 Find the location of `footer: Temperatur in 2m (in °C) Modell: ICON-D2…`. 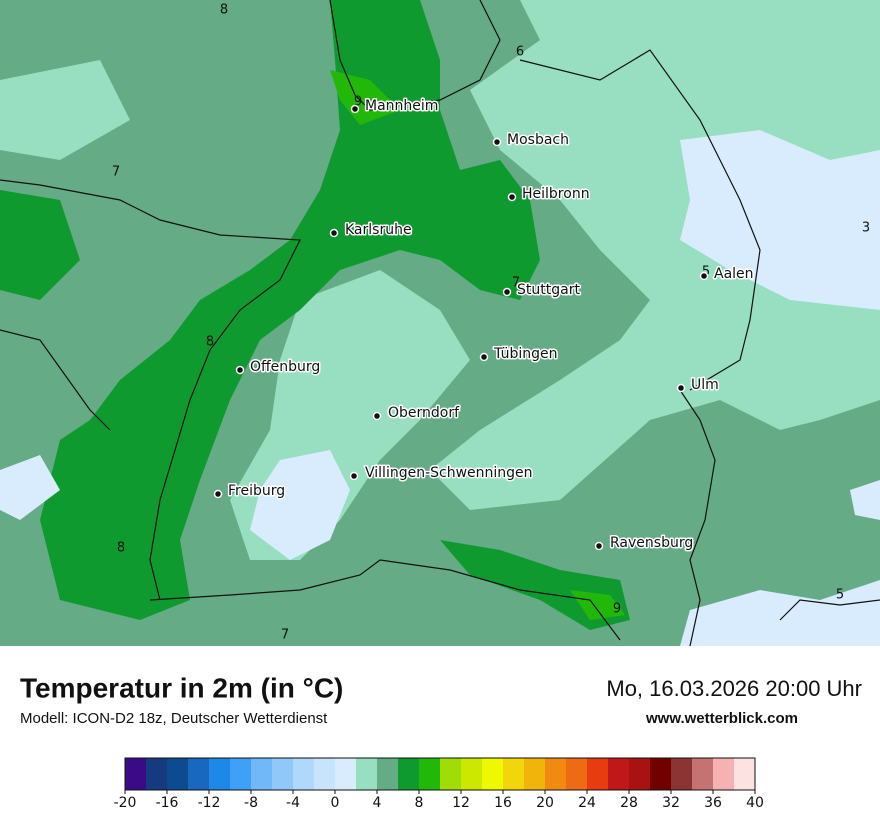

footer: Temperatur in 2m (in °C) Modell: ICON-D2… is located at coordinates (441, 699).